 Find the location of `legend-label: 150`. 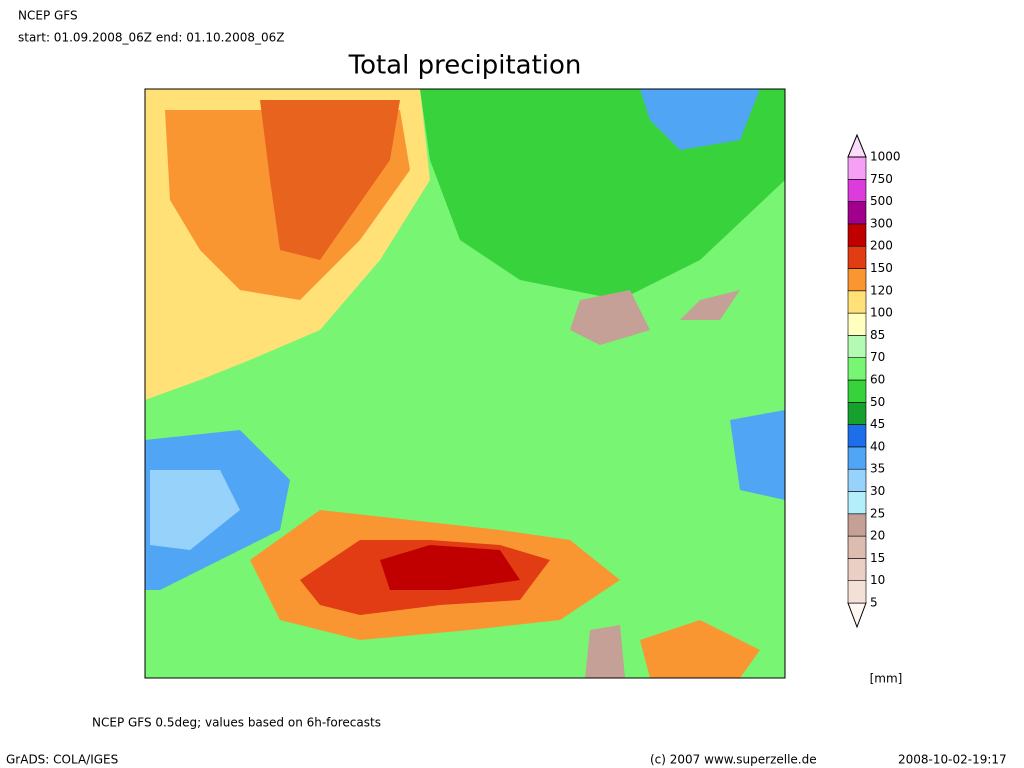

legend-label: 150 is located at coordinates (881, 268).